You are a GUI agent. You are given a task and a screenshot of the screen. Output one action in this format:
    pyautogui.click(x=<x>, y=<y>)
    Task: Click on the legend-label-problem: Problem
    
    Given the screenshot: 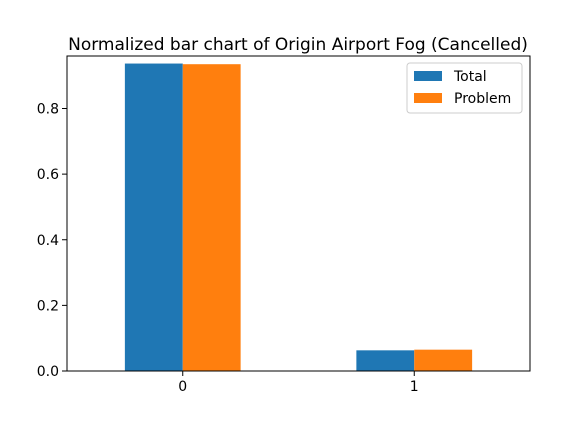 What is the action you would take?
    pyautogui.click(x=482, y=99)
    